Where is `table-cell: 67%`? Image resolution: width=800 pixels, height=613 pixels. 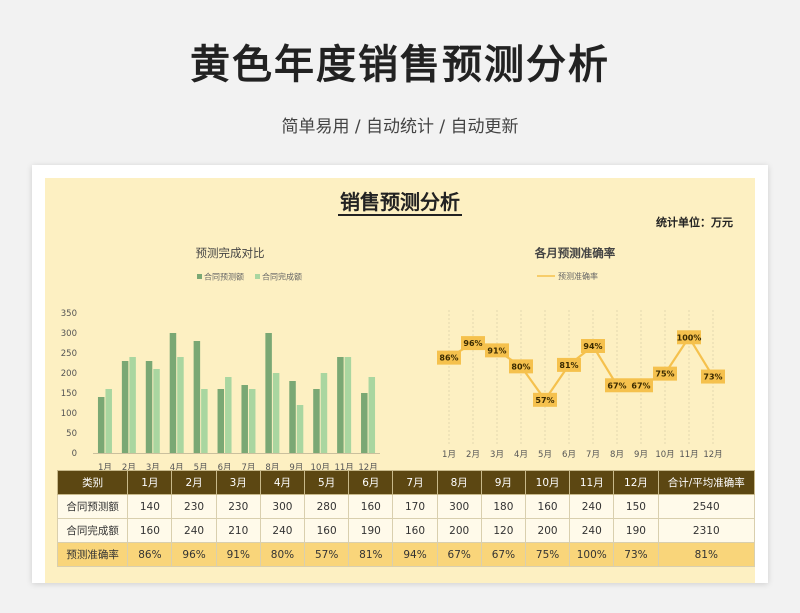
table-cell: 67% is located at coordinates (503, 554).